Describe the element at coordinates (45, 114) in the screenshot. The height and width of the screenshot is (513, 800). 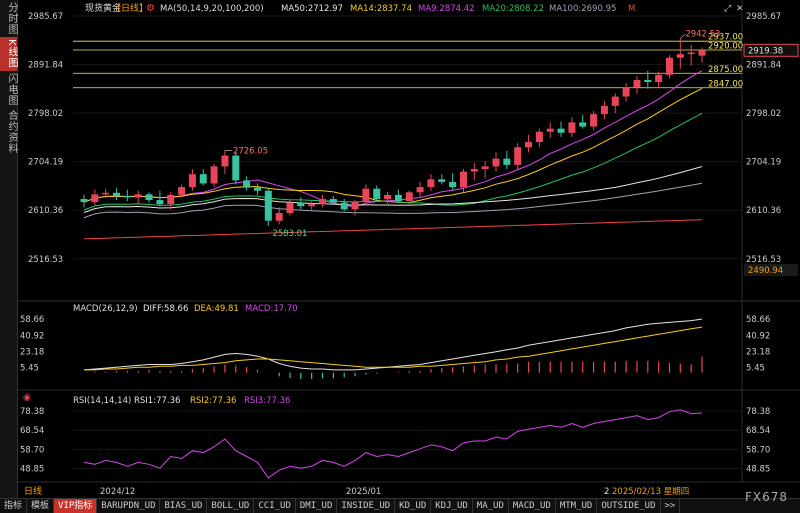
I see `price-tick-left: 2798.02` at that location.